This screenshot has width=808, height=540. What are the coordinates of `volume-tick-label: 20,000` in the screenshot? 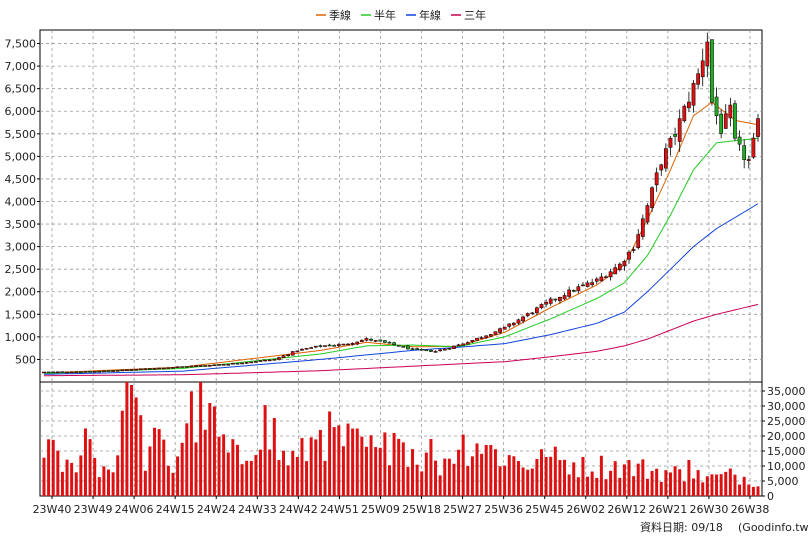 It's located at (786, 436).